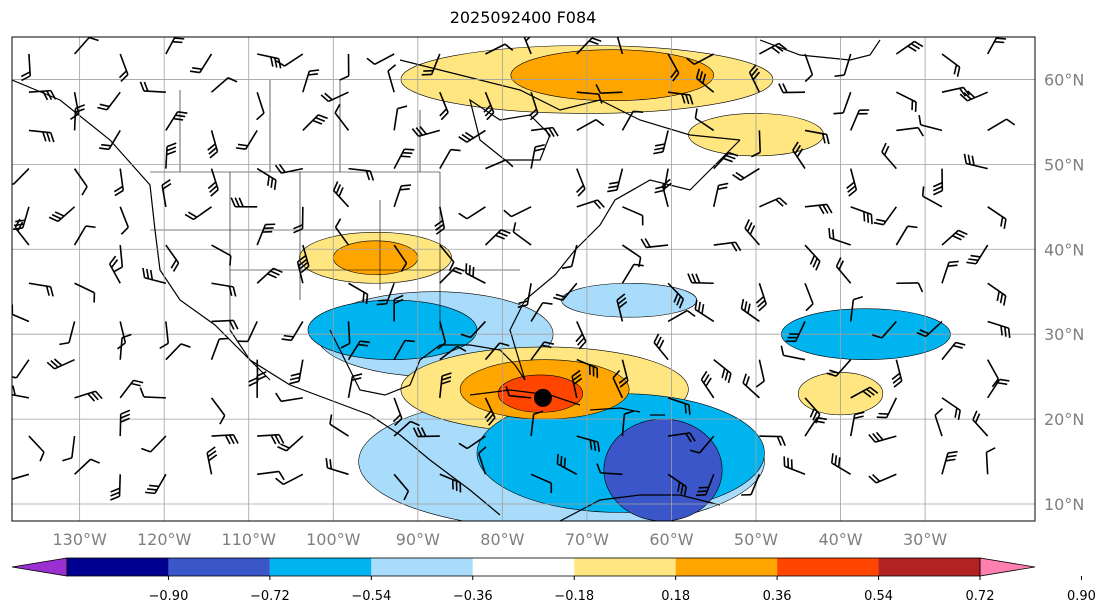 The image size is (1105, 615). What do you see at coordinates (671, 539) in the screenshot?
I see `longitude-tick-label: 60°W` at bounding box center [671, 539].